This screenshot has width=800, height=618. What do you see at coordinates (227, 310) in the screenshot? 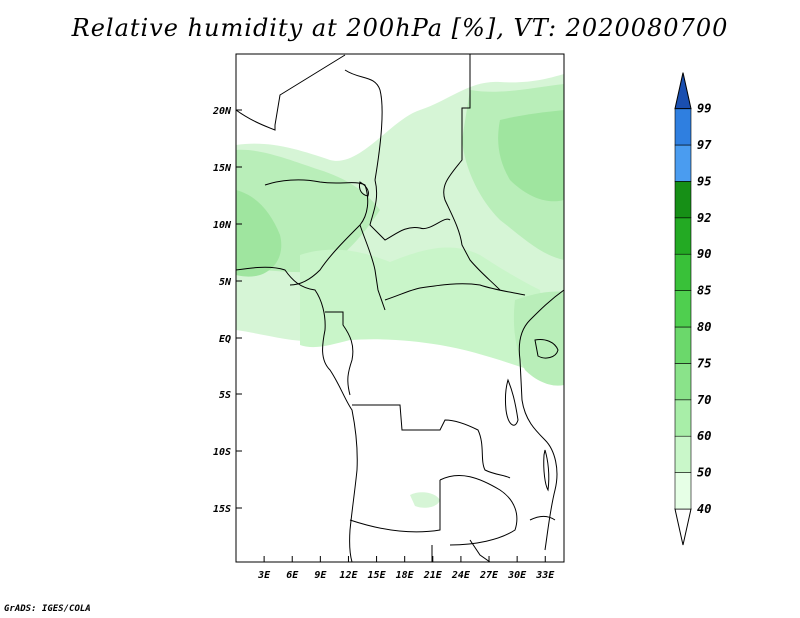
I see `latitude-axis: 20N 15N 10N 5N EQ 5S 10S 15S` at bounding box center [227, 310].